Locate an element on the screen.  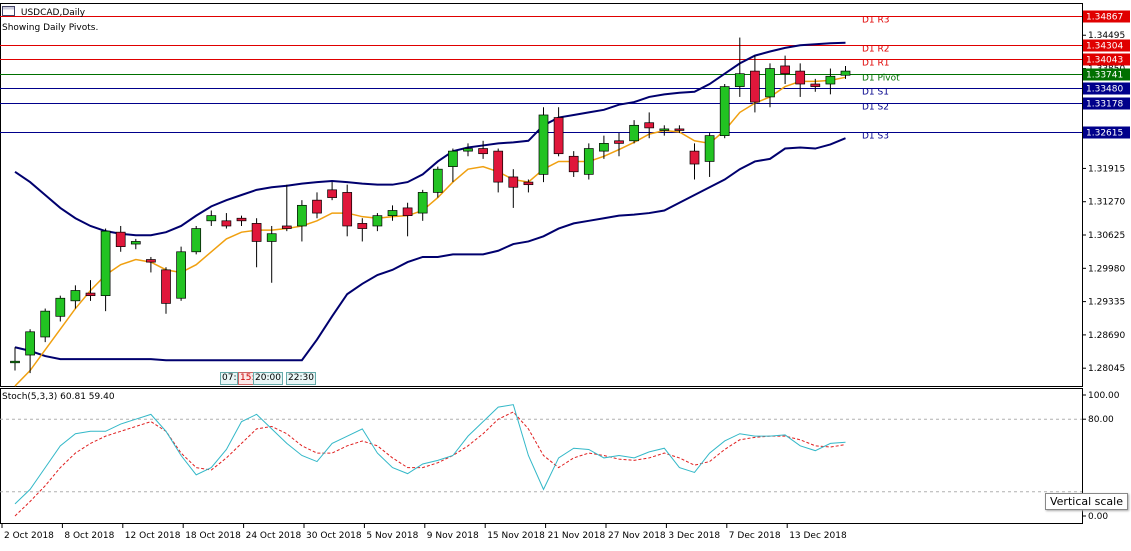
pivot-price-text: 1.33178 is located at coordinates (1104, 105).